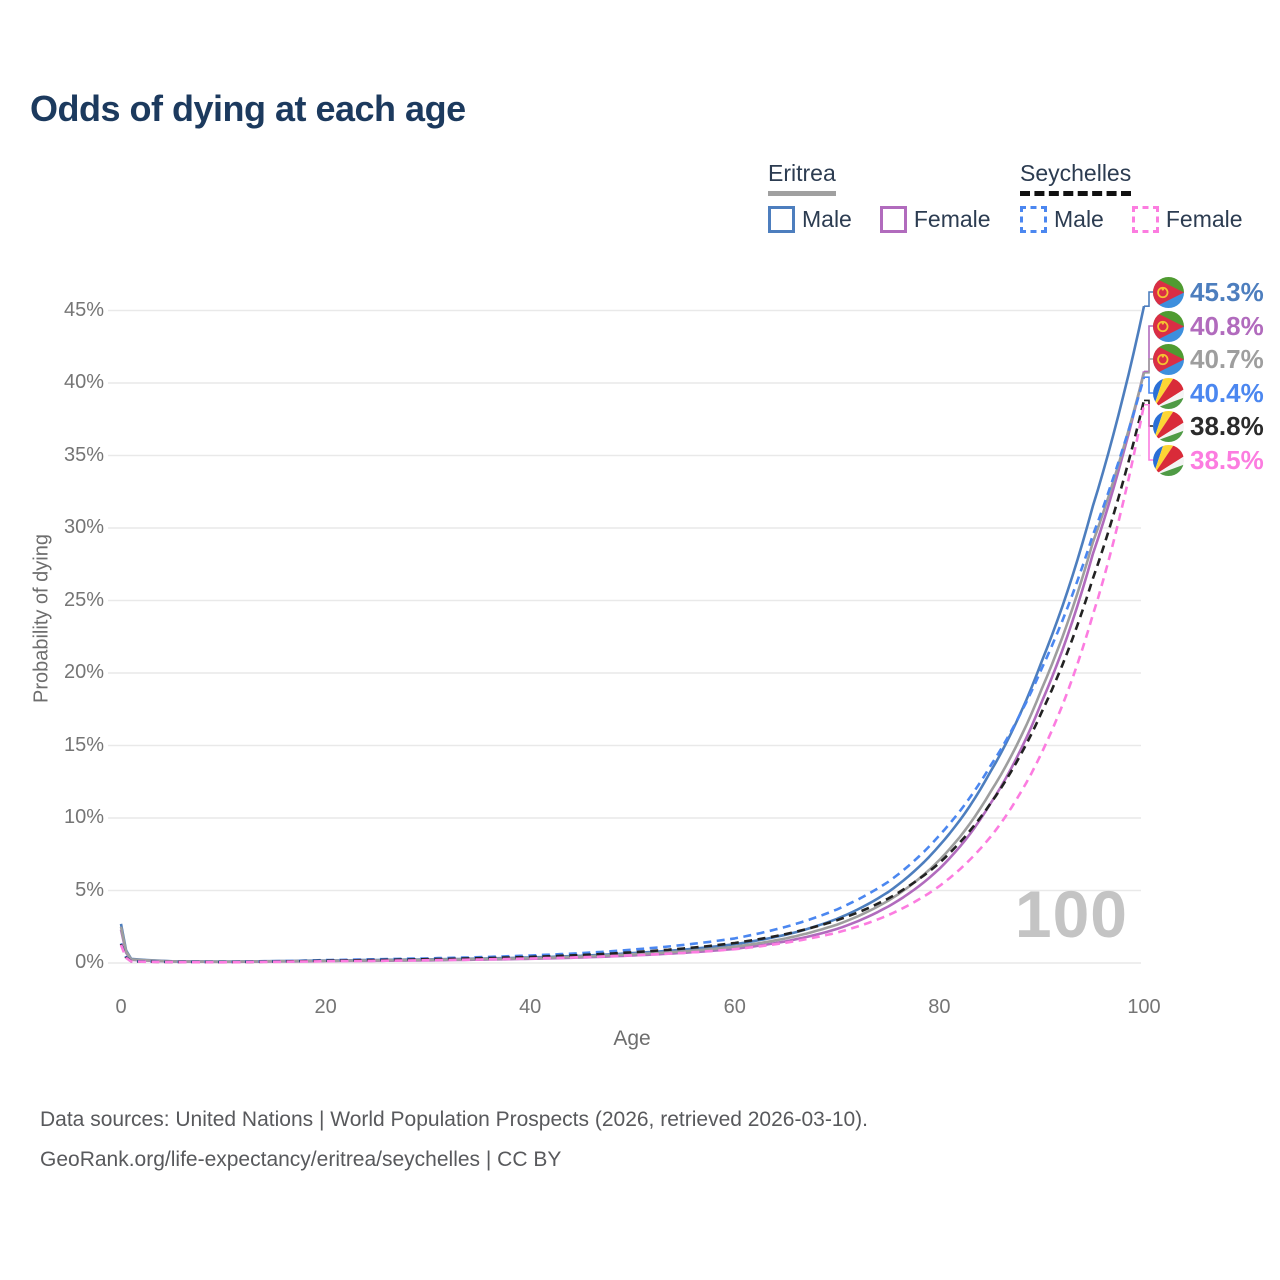 The height and width of the screenshot is (1280, 1280). I want to click on end-label-seychelles-male: 40.4%, so click(1208, 393).